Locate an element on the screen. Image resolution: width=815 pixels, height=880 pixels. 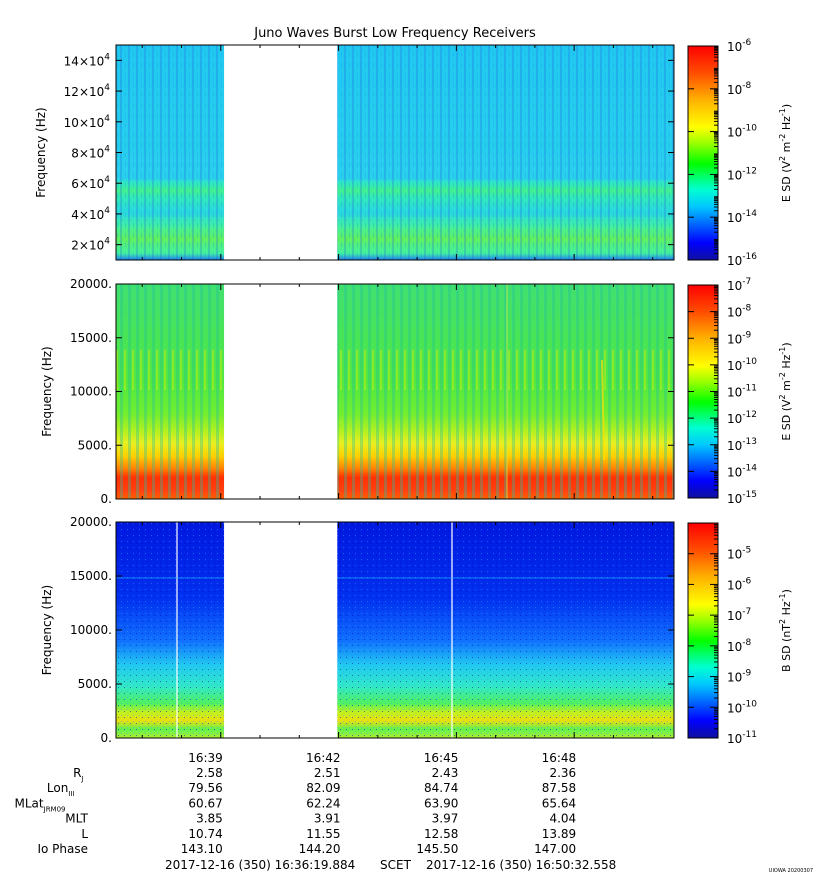
ephemeris-value: 10.74 is located at coordinates (205, 834).